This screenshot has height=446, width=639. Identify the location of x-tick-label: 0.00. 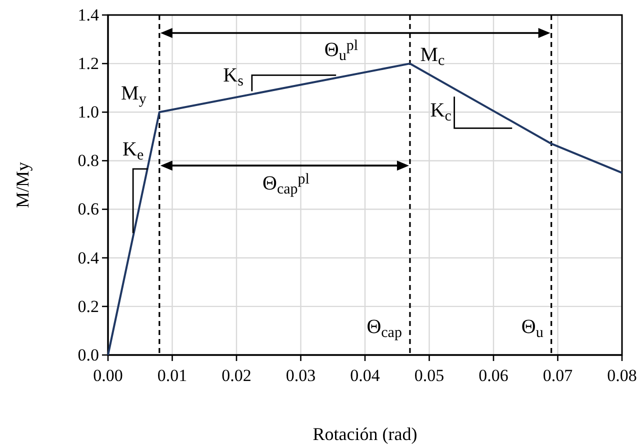
(108, 375).